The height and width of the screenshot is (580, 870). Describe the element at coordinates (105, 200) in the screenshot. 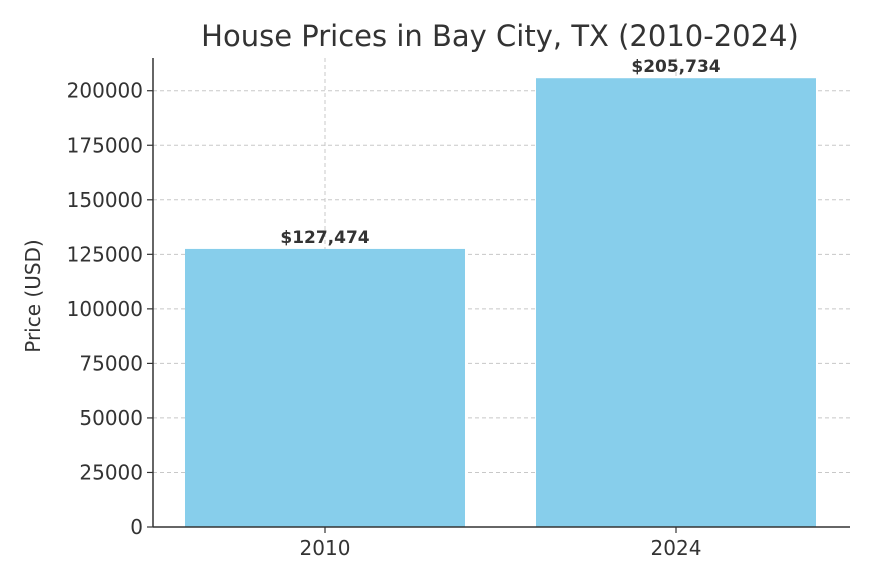

I see `y-tick-label: 150000` at that location.